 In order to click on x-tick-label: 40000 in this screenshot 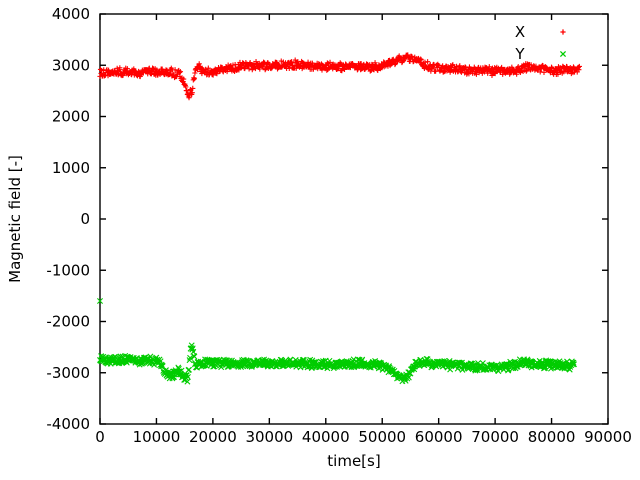, I will do `click(326, 437)`.